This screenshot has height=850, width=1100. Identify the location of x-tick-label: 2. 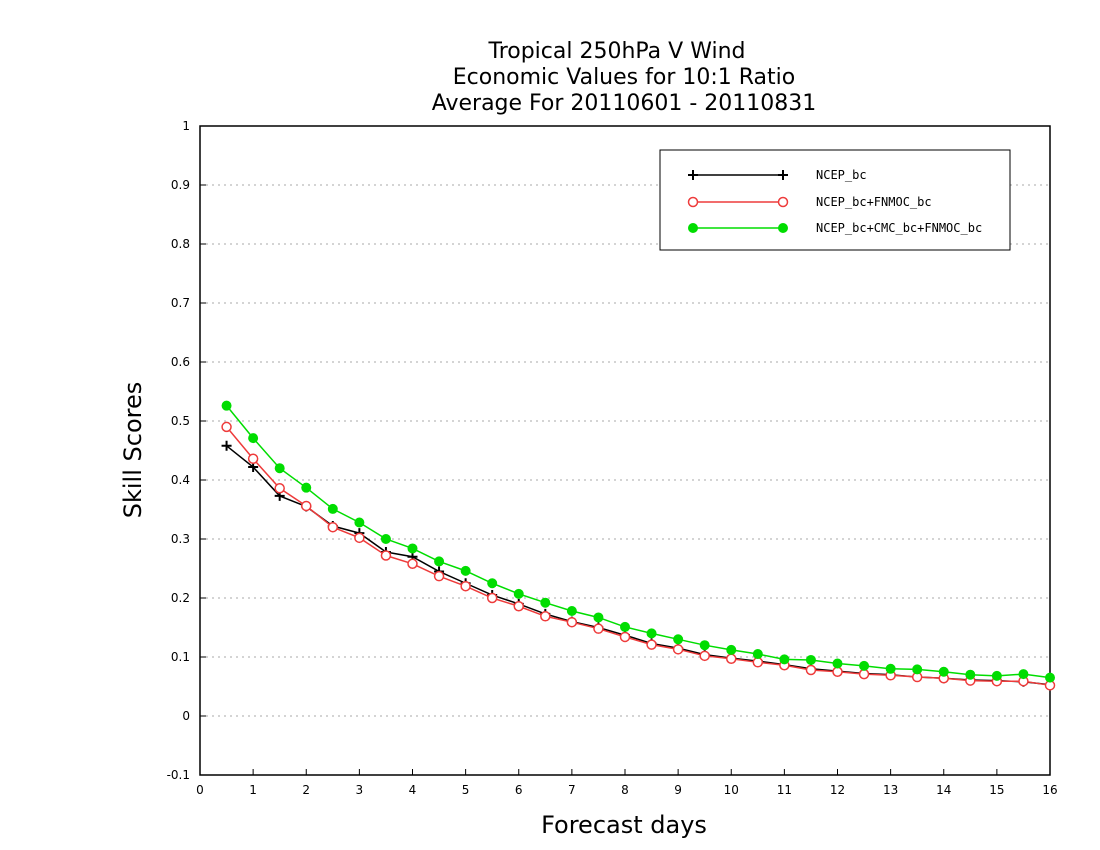
(306, 790).